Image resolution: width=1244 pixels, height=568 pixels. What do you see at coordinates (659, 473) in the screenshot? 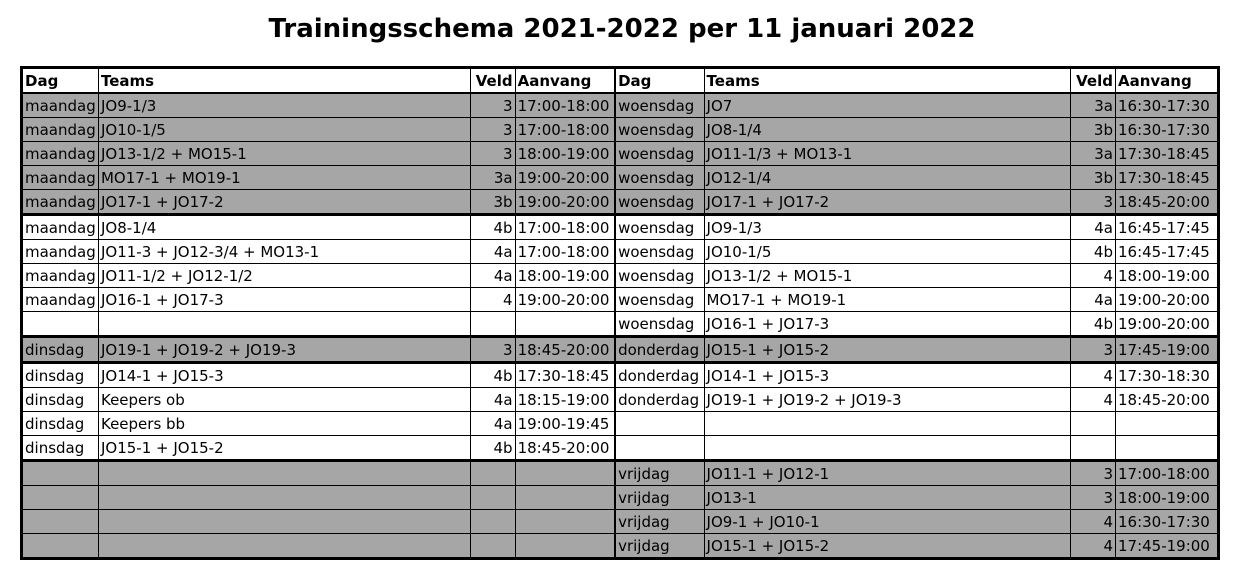
I see `right-dag-cell: vrijdag` at bounding box center [659, 473].